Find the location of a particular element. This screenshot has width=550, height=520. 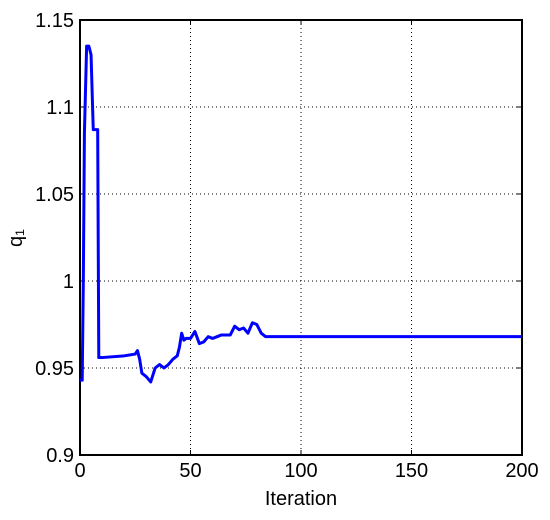

x-axis-label: Iteration is located at coordinates (301, 499).